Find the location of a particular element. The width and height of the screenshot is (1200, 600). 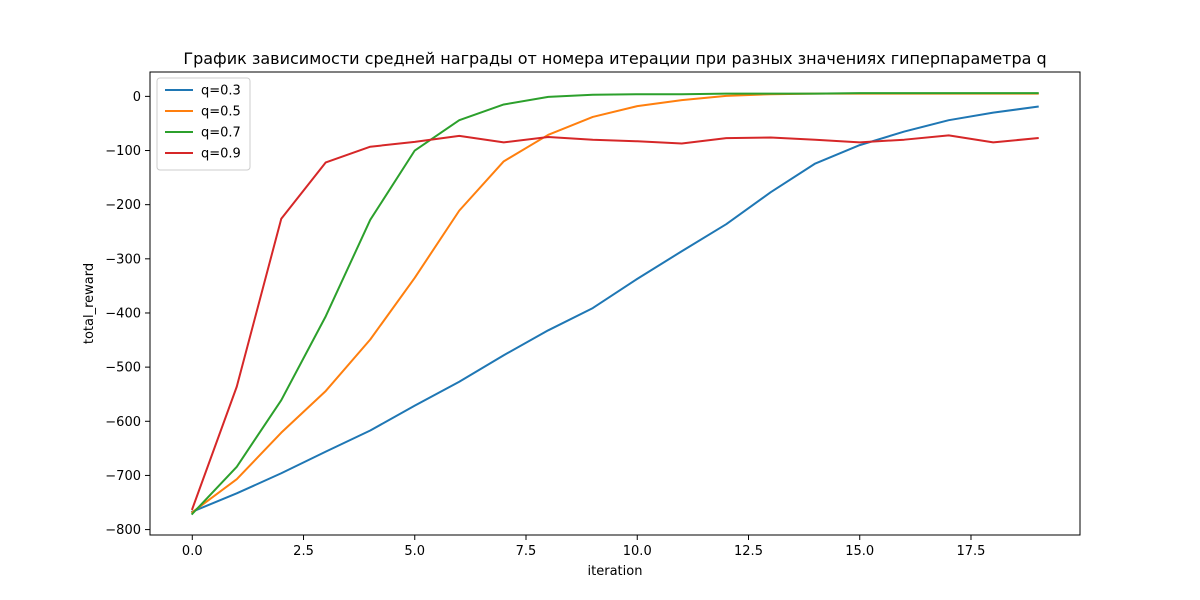

legend-box is located at coordinates (203, 124).